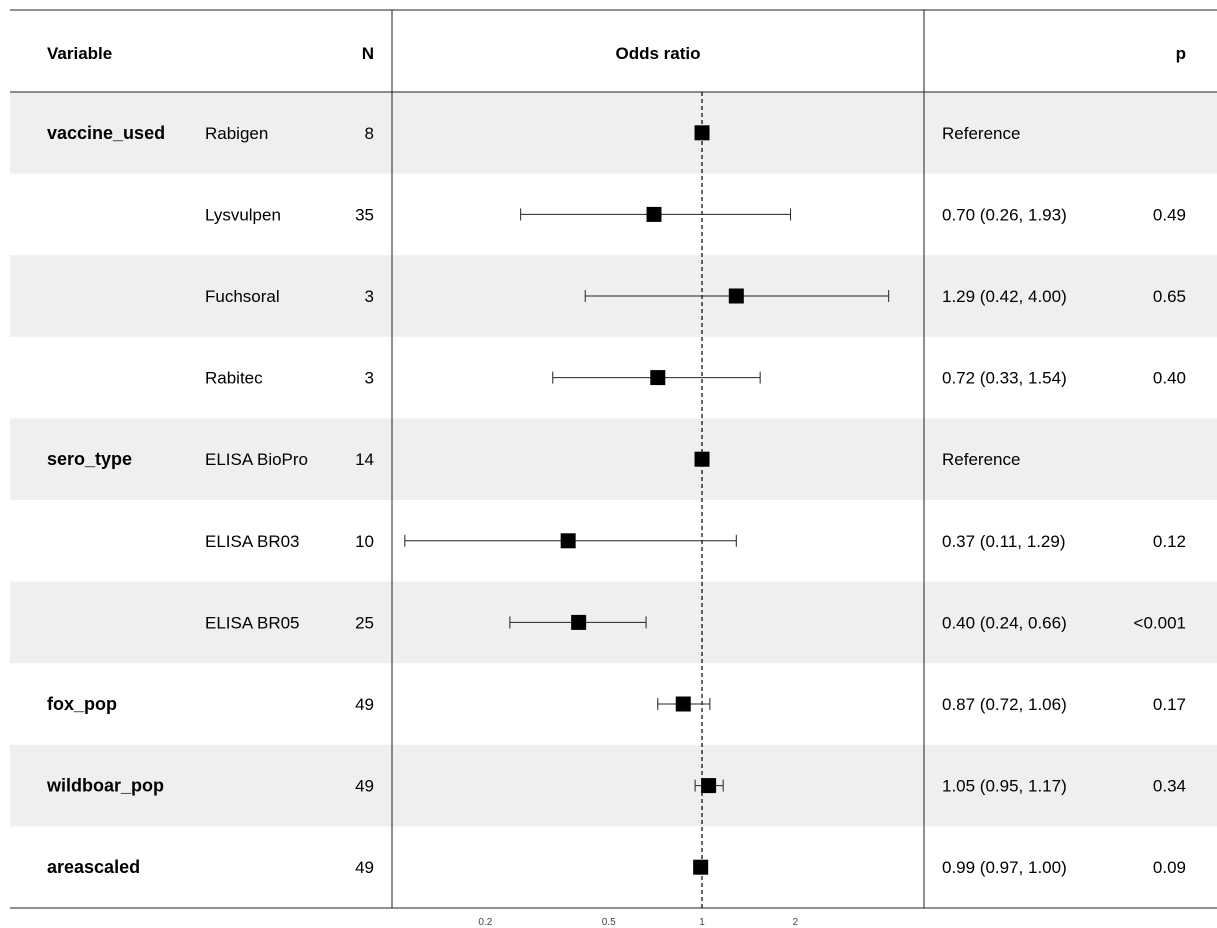 Image resolution: width=1217 pixels, height=928 pixels. What do you see at coordinates (657, 53) in the screenshot?
I see `header-odds-ratio: Odds ratio` at bounding box center [657, 53].